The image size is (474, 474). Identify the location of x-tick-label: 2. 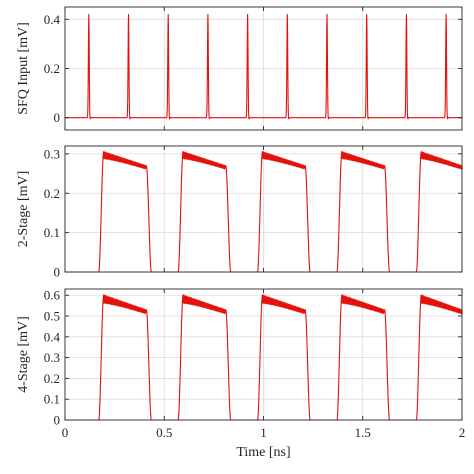
(462, 432).